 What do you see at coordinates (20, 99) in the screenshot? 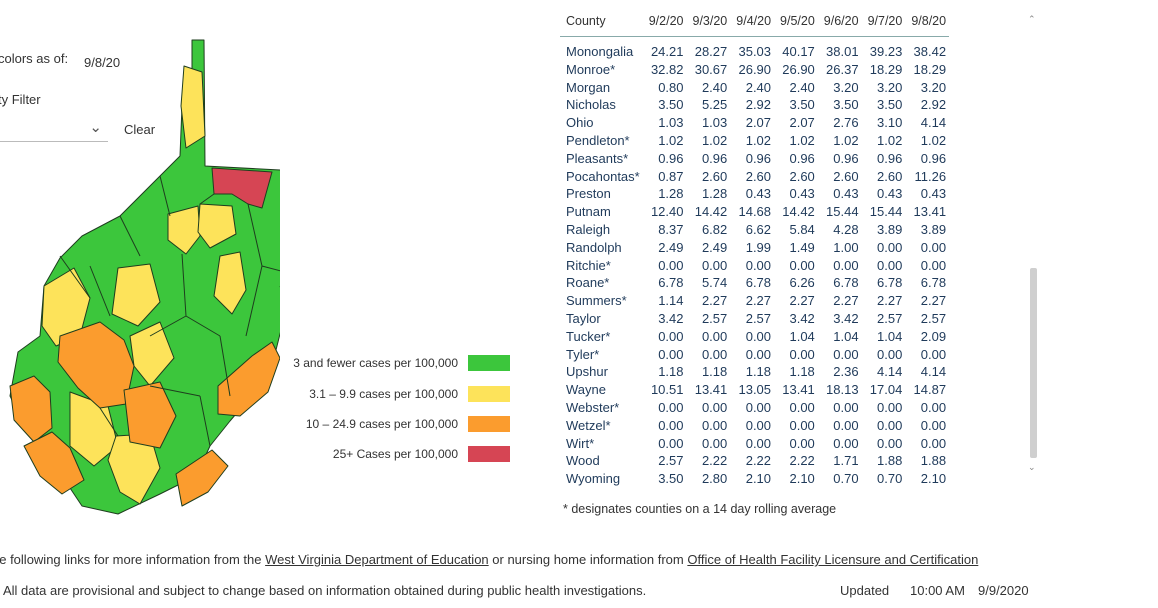
I see `county-filter-label: ty Filter` at bounding box center [20, 99].